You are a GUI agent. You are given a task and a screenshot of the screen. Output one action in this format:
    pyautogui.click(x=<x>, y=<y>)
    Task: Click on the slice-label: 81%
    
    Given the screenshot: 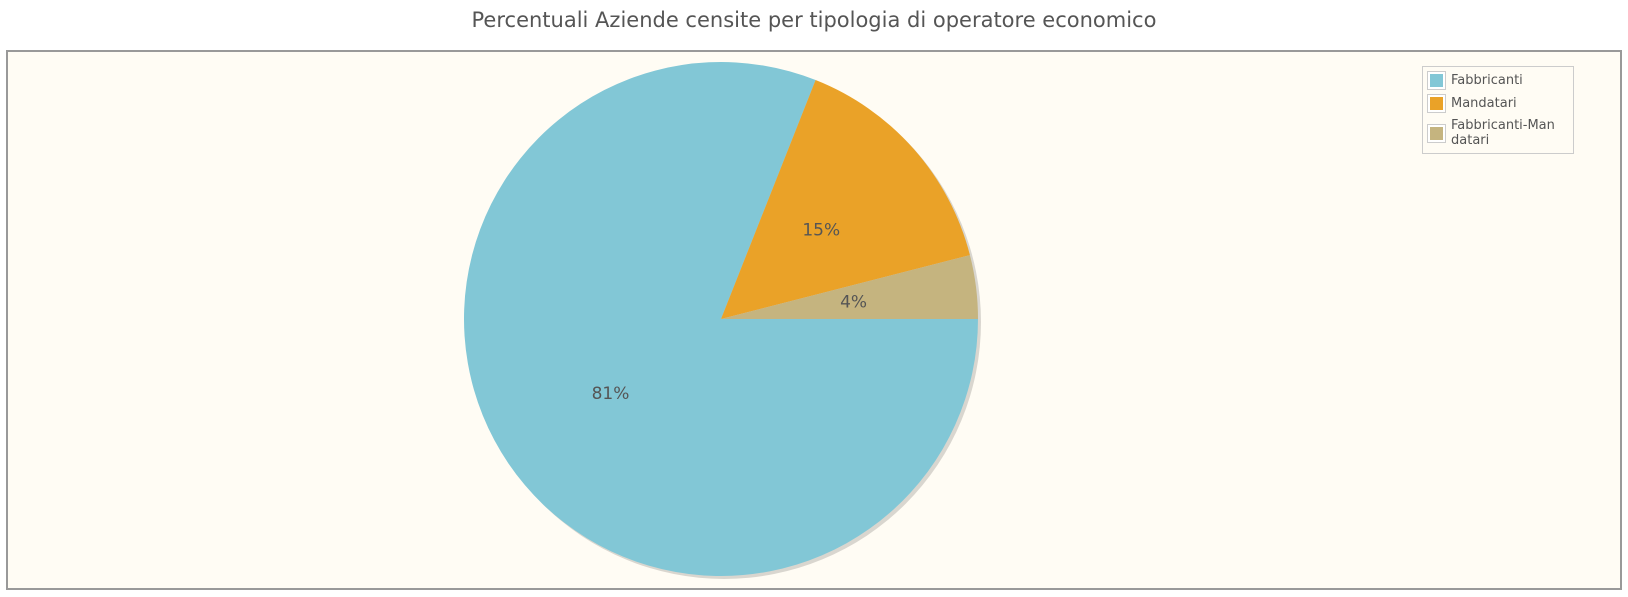 What is the action you would take?
    pyautogui.click(x=611, y=394)
    